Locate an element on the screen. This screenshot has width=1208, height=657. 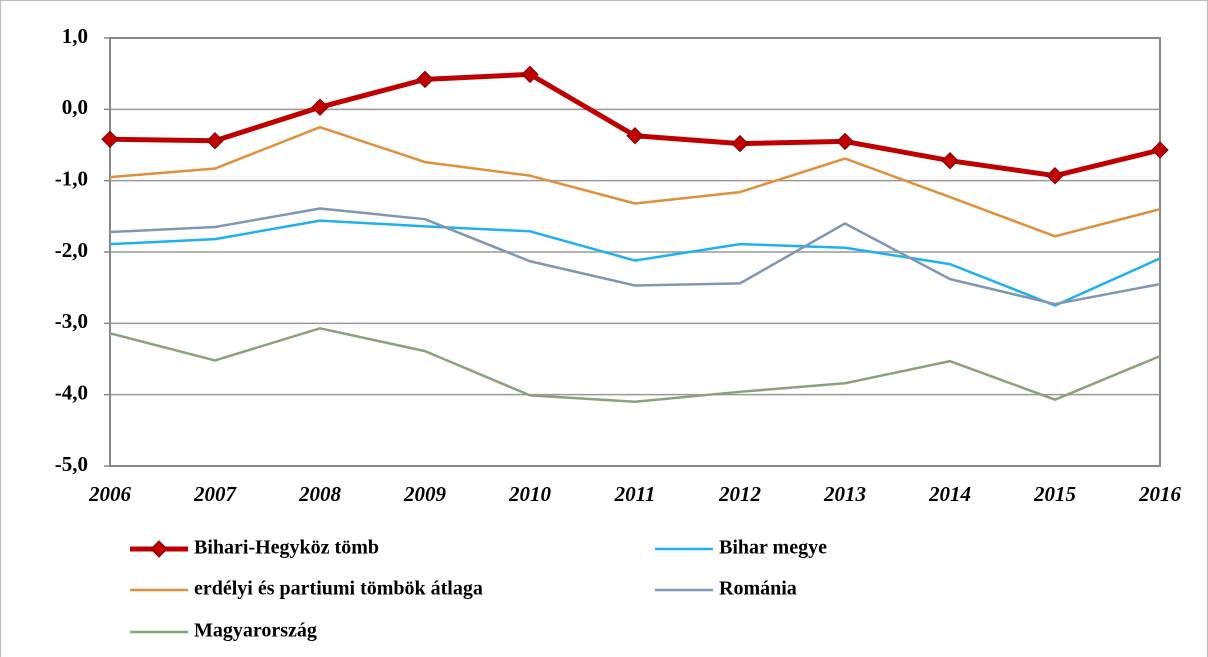
x-tick-label: 2008 is located at coordinates (320, 494).